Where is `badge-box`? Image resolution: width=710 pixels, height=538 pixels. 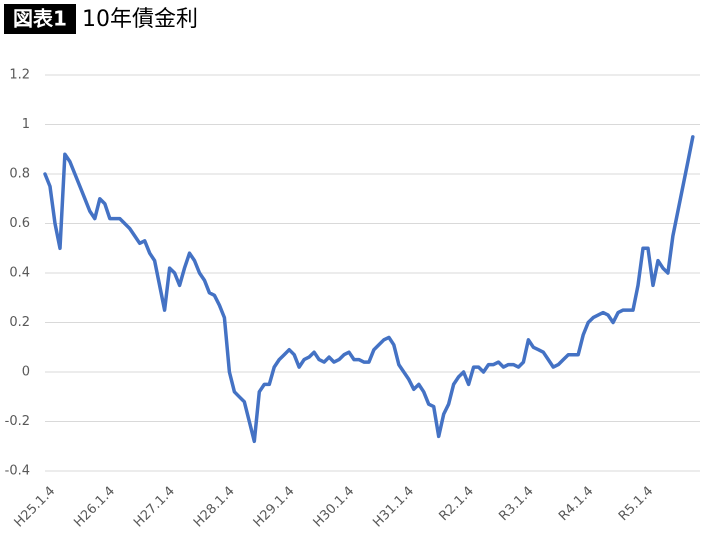 badge-box is located at coordinates (40, 19).